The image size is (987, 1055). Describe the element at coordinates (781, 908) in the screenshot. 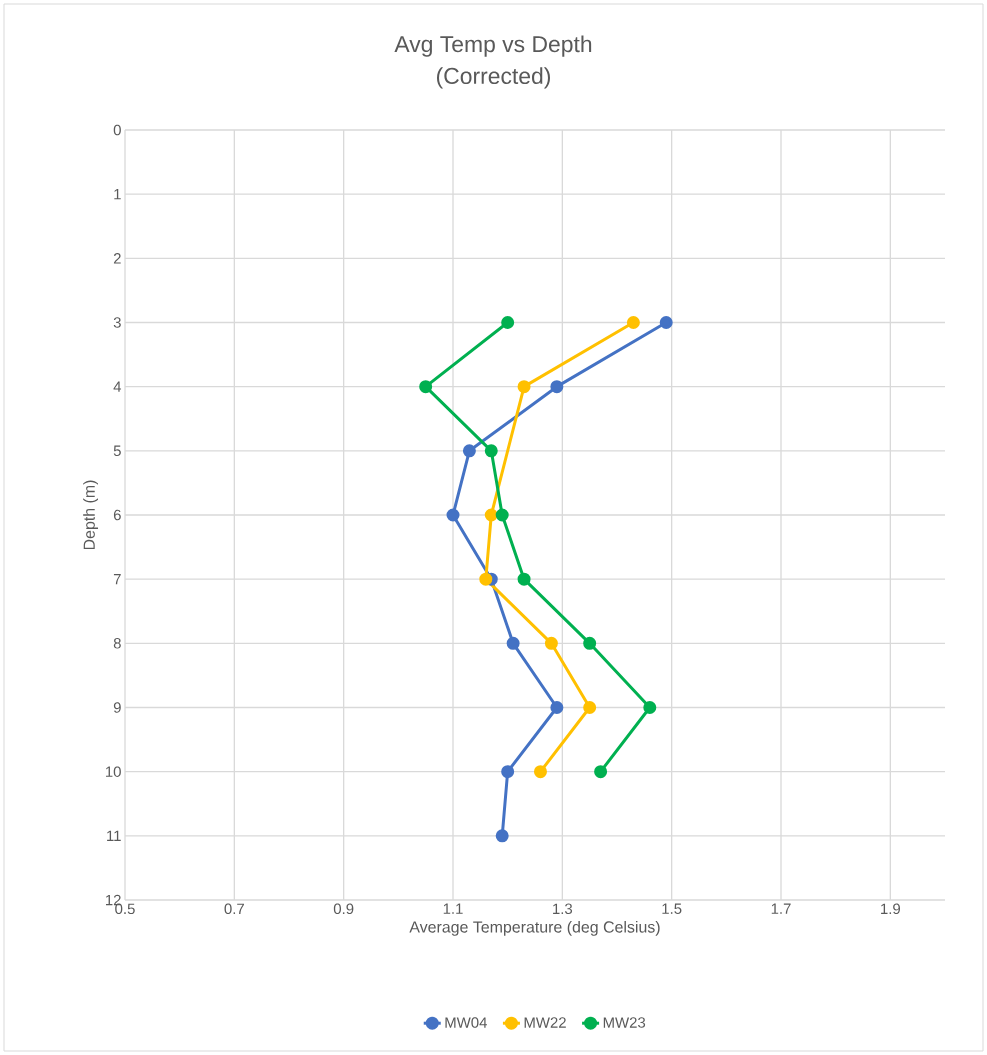

I see `x-tick-label: 1.7` at that location.